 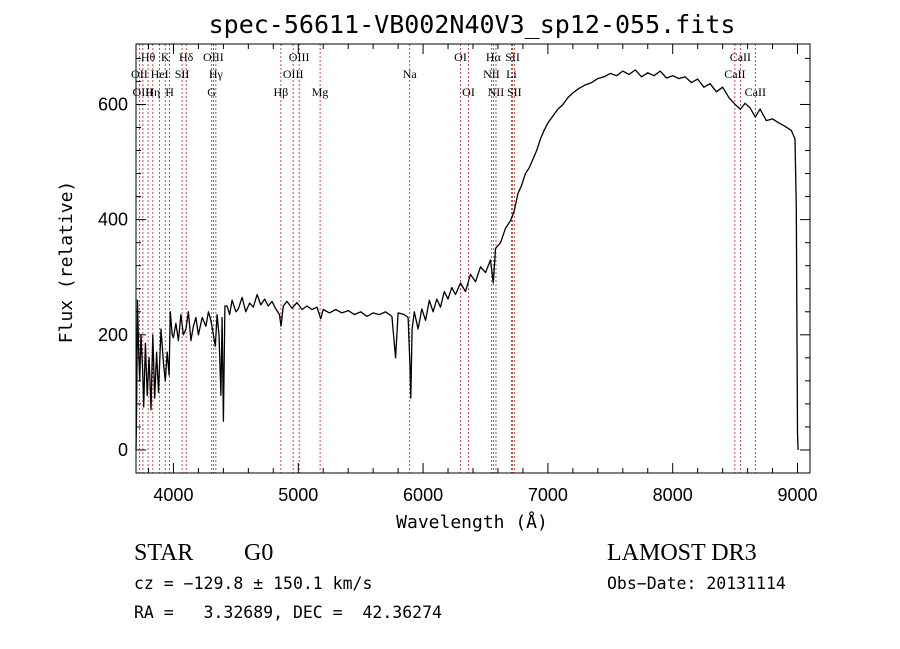 What do you see at coordinates (211, 92) in the screenshot?
I see `spectral-line-label: G` at bounding box center [211, 92].